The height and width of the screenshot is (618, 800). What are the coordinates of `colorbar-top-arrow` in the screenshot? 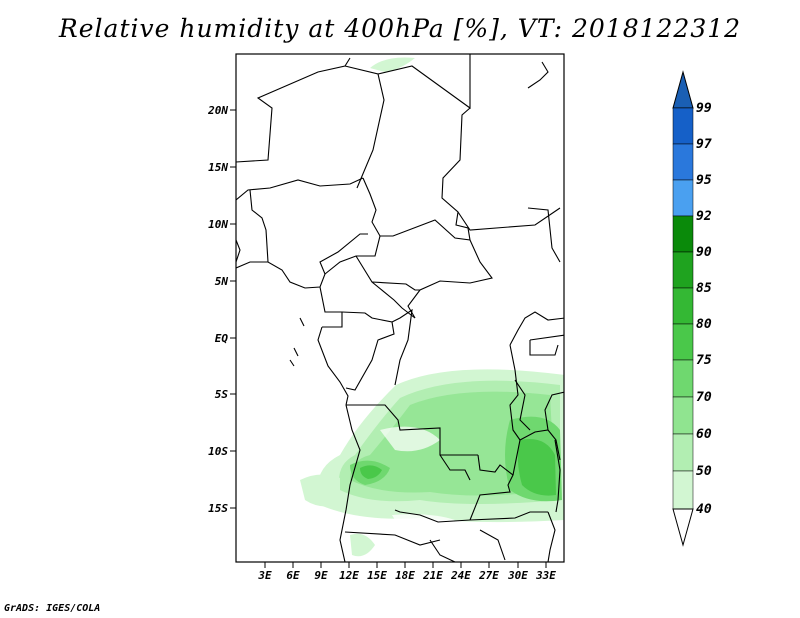 It's located at (683, 89).